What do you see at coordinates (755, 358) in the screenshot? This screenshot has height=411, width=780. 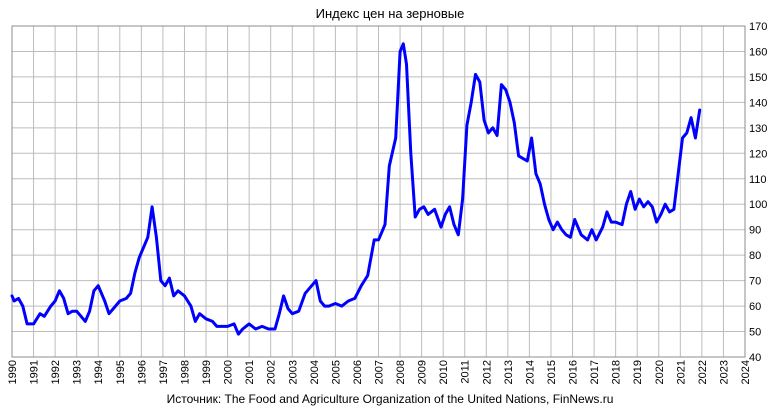 I see `y-tick-label: 40` at bounding box center [755, 358].